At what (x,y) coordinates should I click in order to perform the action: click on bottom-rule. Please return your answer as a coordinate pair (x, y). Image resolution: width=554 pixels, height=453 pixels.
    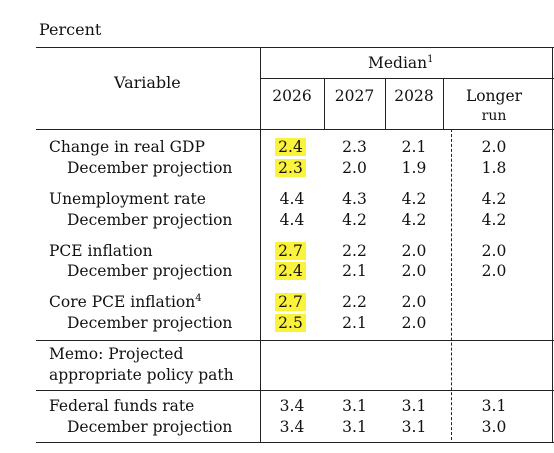
    Looking at the image, I should click on (295, 442).